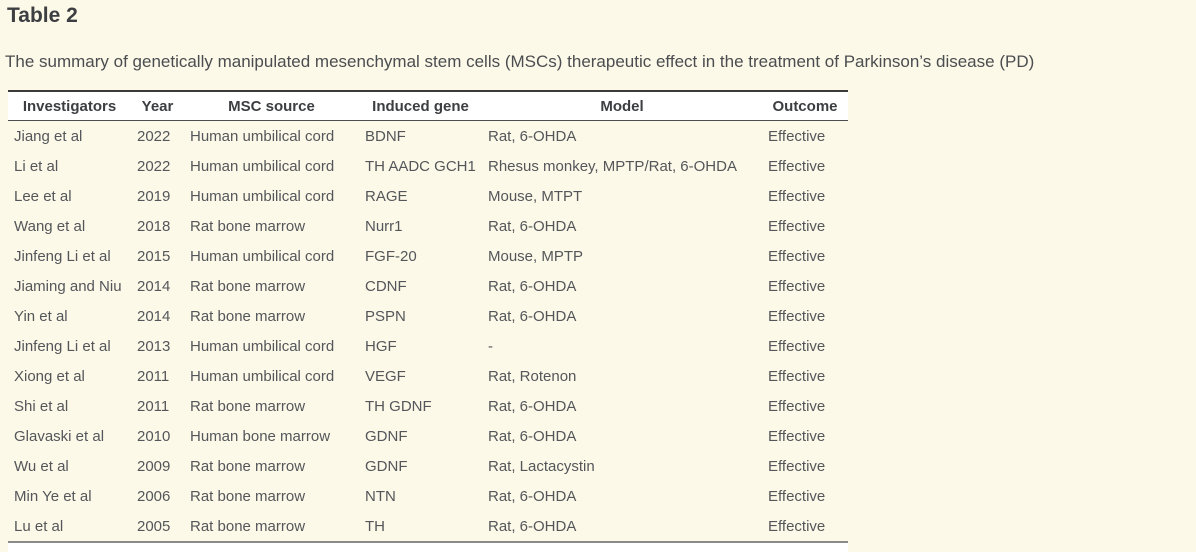 The width and height of the screenshot is (1196, 552). I want to click on column-header-investigators: Investigators, so click(69, 106).